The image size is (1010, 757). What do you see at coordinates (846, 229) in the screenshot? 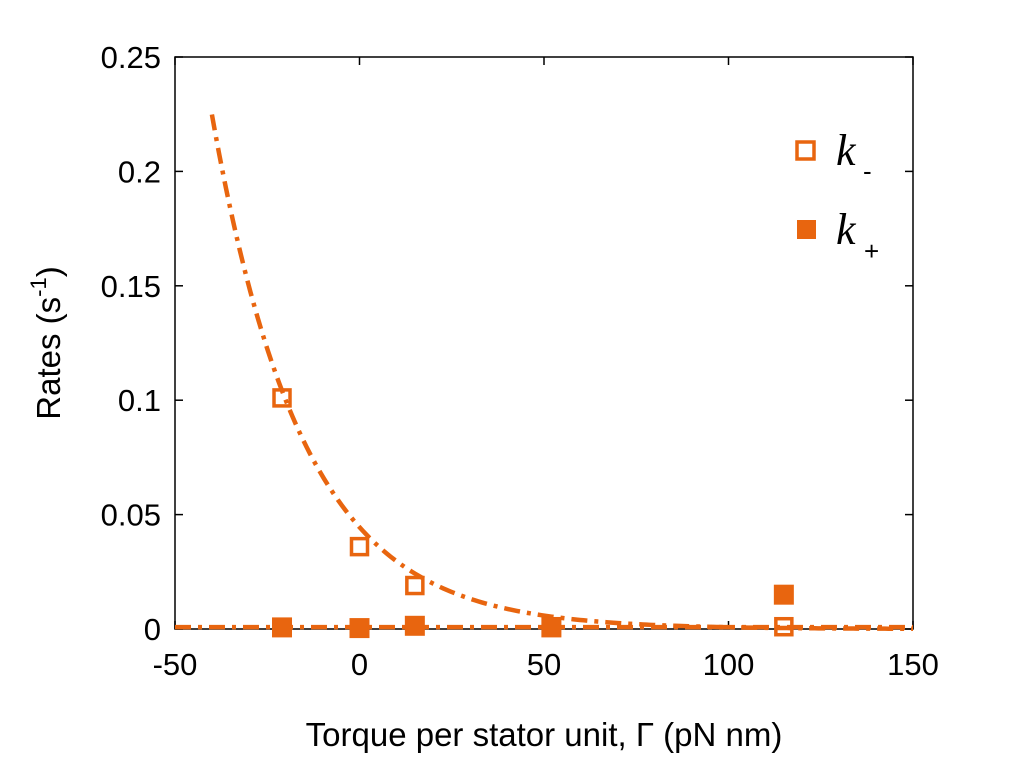
I see `legend-label-k-plus: k` at bounding box center [846, 229].